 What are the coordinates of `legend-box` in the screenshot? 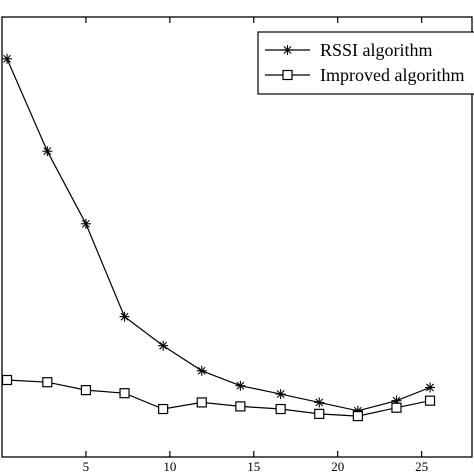 It's located at (365, 63).